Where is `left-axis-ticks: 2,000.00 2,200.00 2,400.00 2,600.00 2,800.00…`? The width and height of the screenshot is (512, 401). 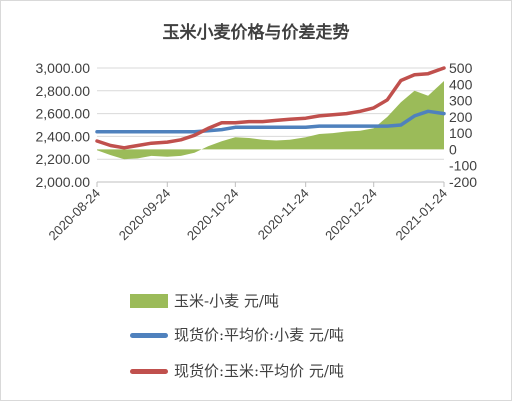 left-axis-ticks: 2,000.00 2,200.00 2,400.00 2,600.00 2,800.00… is located at coordinates (63, 125).